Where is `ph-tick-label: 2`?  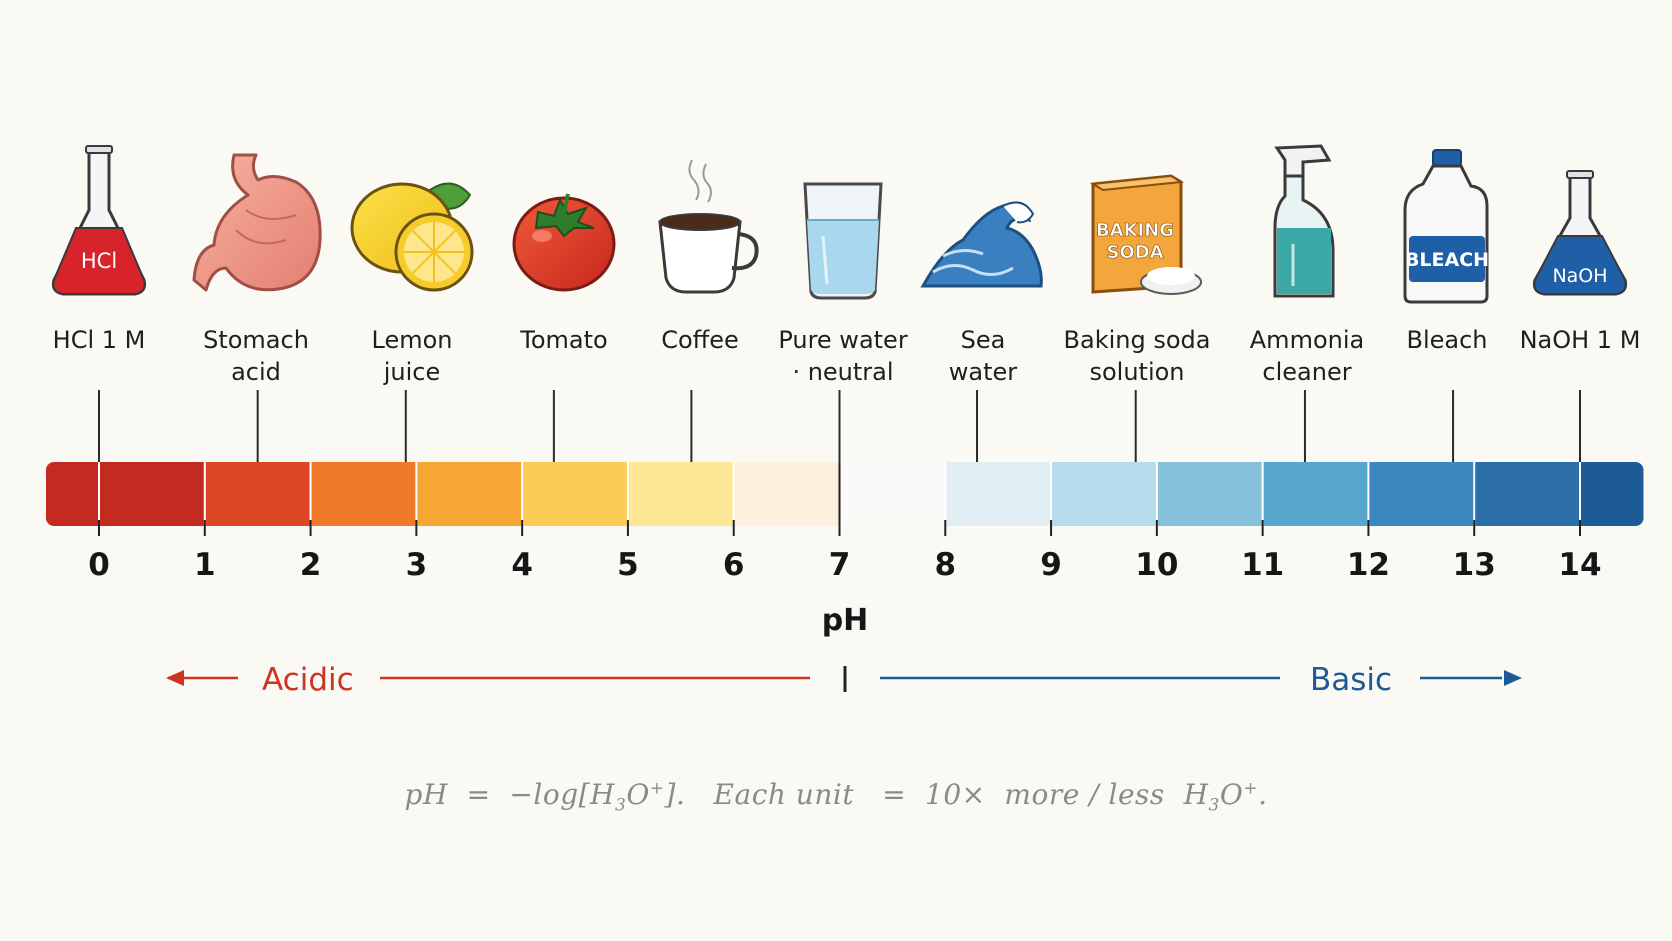 ph-tick-label: 2 is located at coordinates (311, 565).